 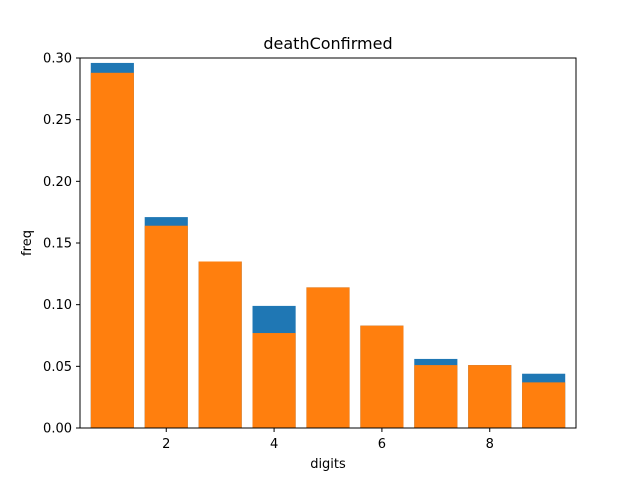 I want to click on x-tick-label: 2, so click(x=166, y=444).